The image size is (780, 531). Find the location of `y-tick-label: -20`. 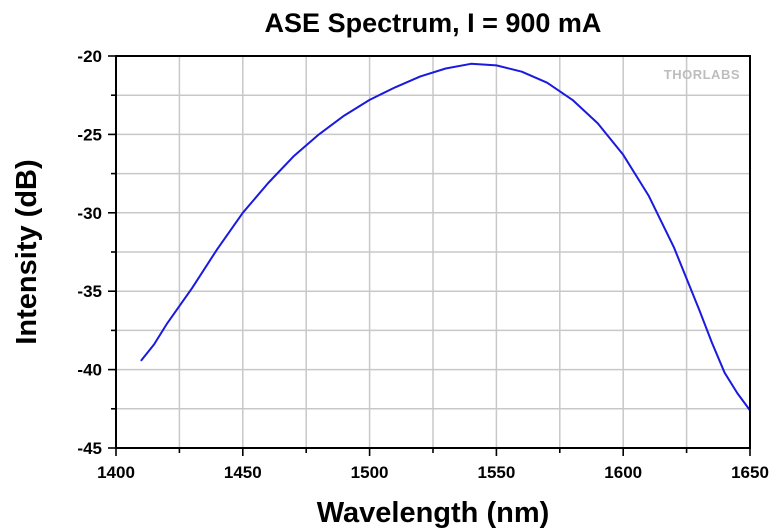

y-tick-label: -20 is located at coordinates (89, 56).